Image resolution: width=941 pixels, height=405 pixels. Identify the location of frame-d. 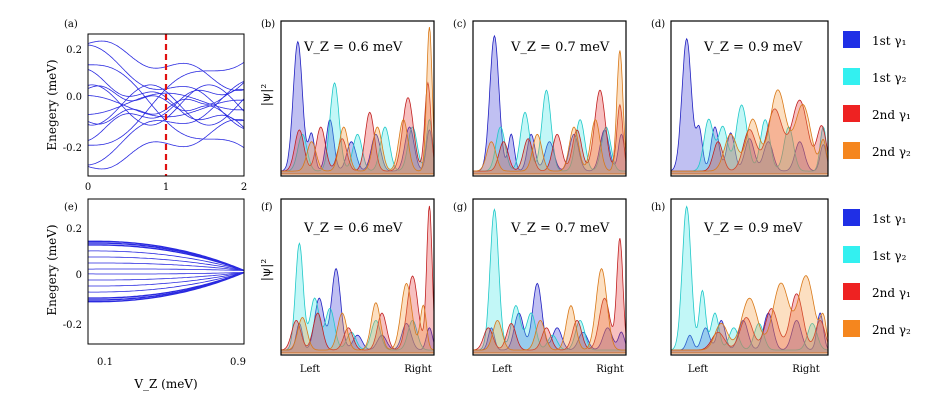
(749, 98).